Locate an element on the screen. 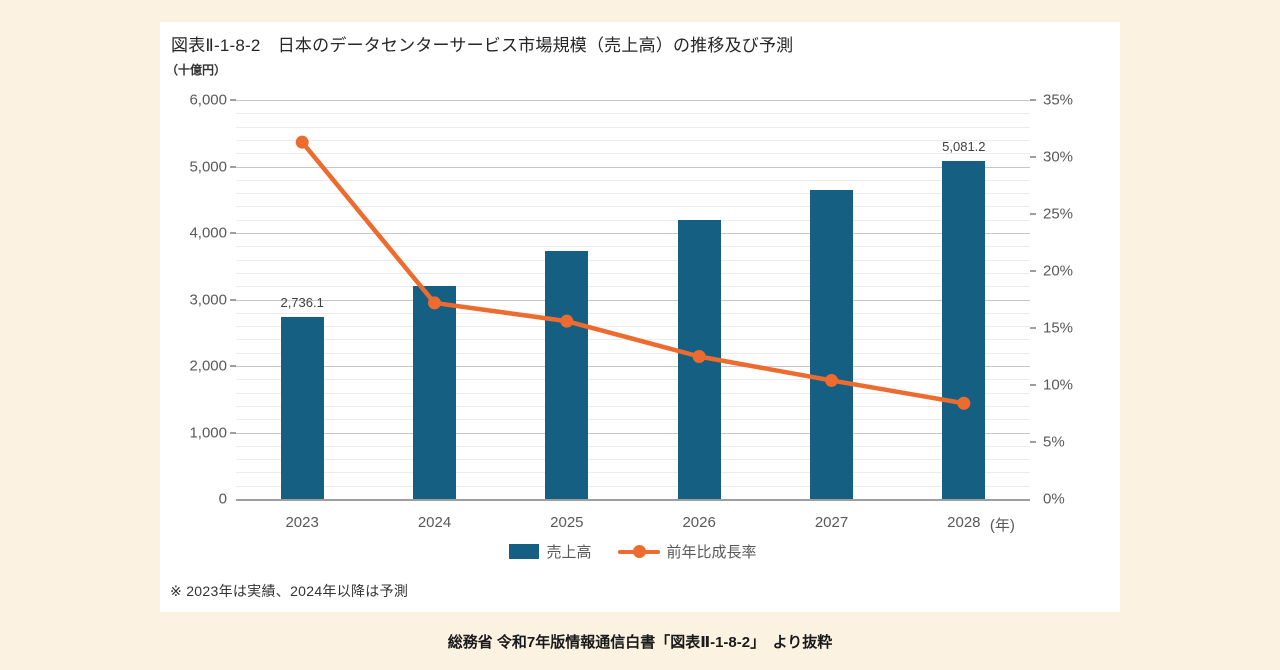 Image resolution: width=1280 pixels, height=670 pixels. bar-series-swatch is located at coordinates (524, 551).